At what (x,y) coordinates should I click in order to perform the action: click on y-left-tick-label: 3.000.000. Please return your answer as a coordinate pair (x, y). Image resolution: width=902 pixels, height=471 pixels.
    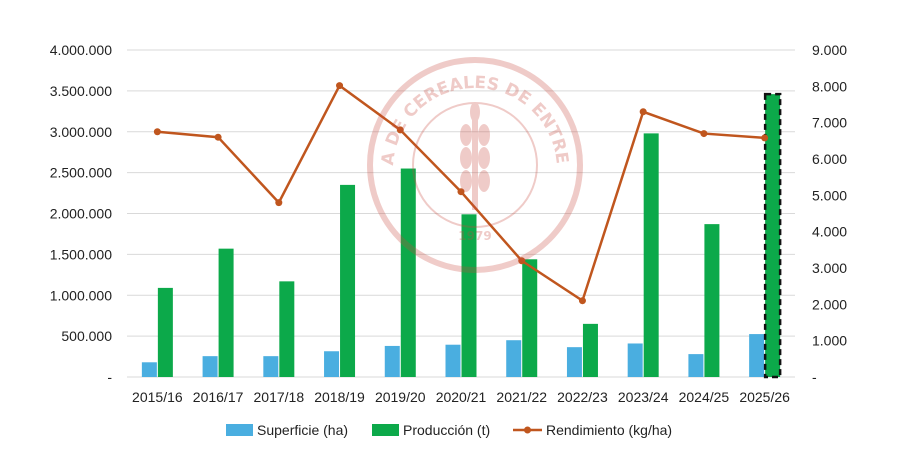
    Looking at the image, I should click on (81, 132).